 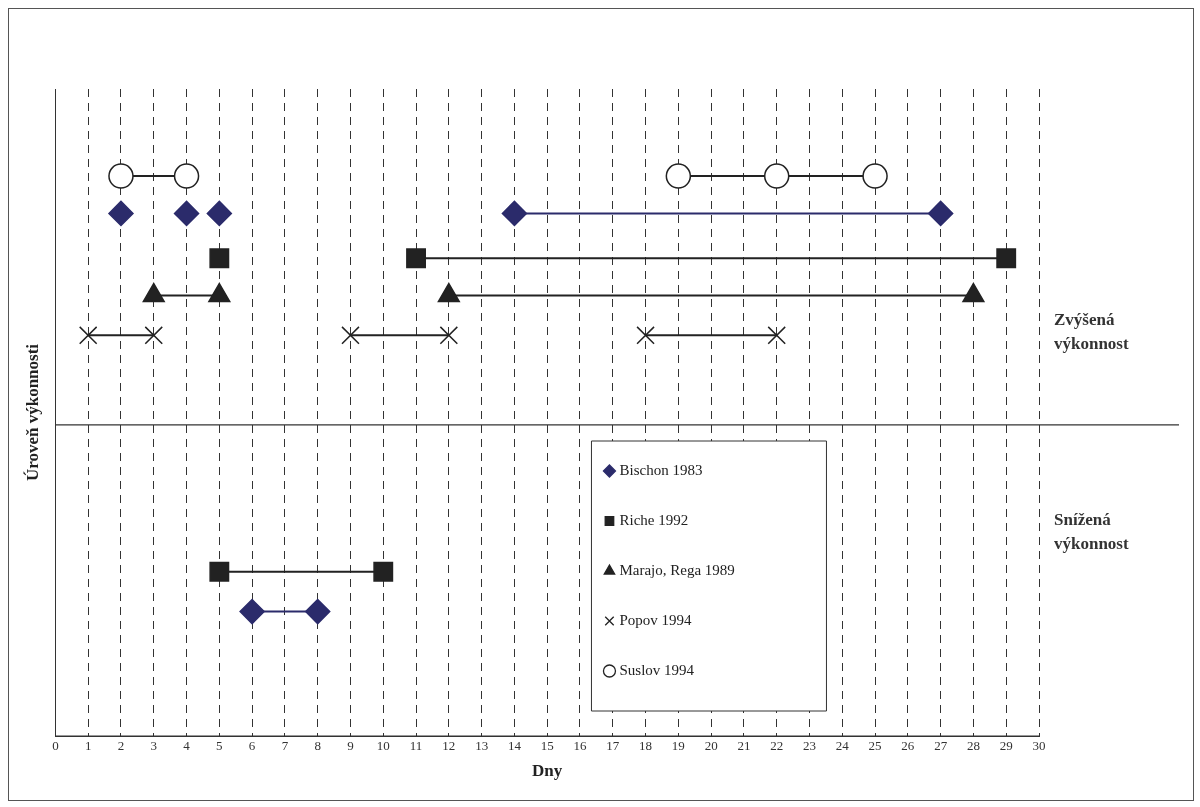 I want to click on x-tick-label: 7, so click(x=285, y=746).